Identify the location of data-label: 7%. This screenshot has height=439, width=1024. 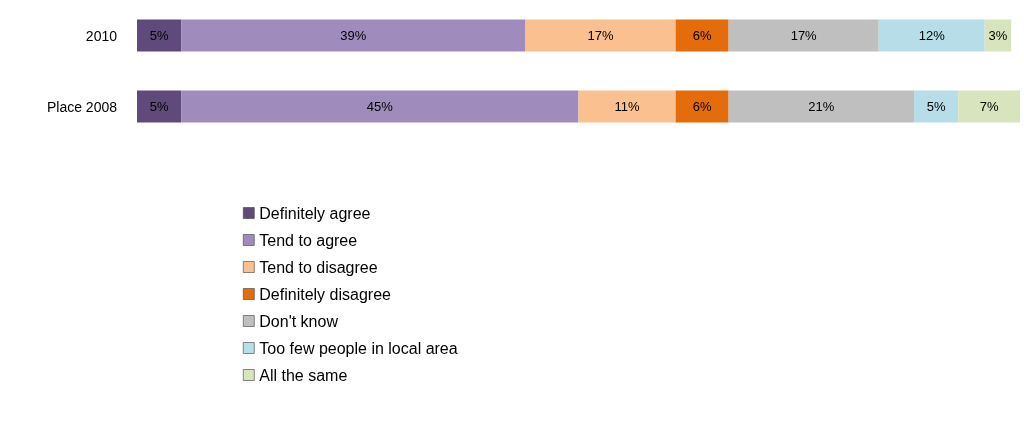
(989, 106).